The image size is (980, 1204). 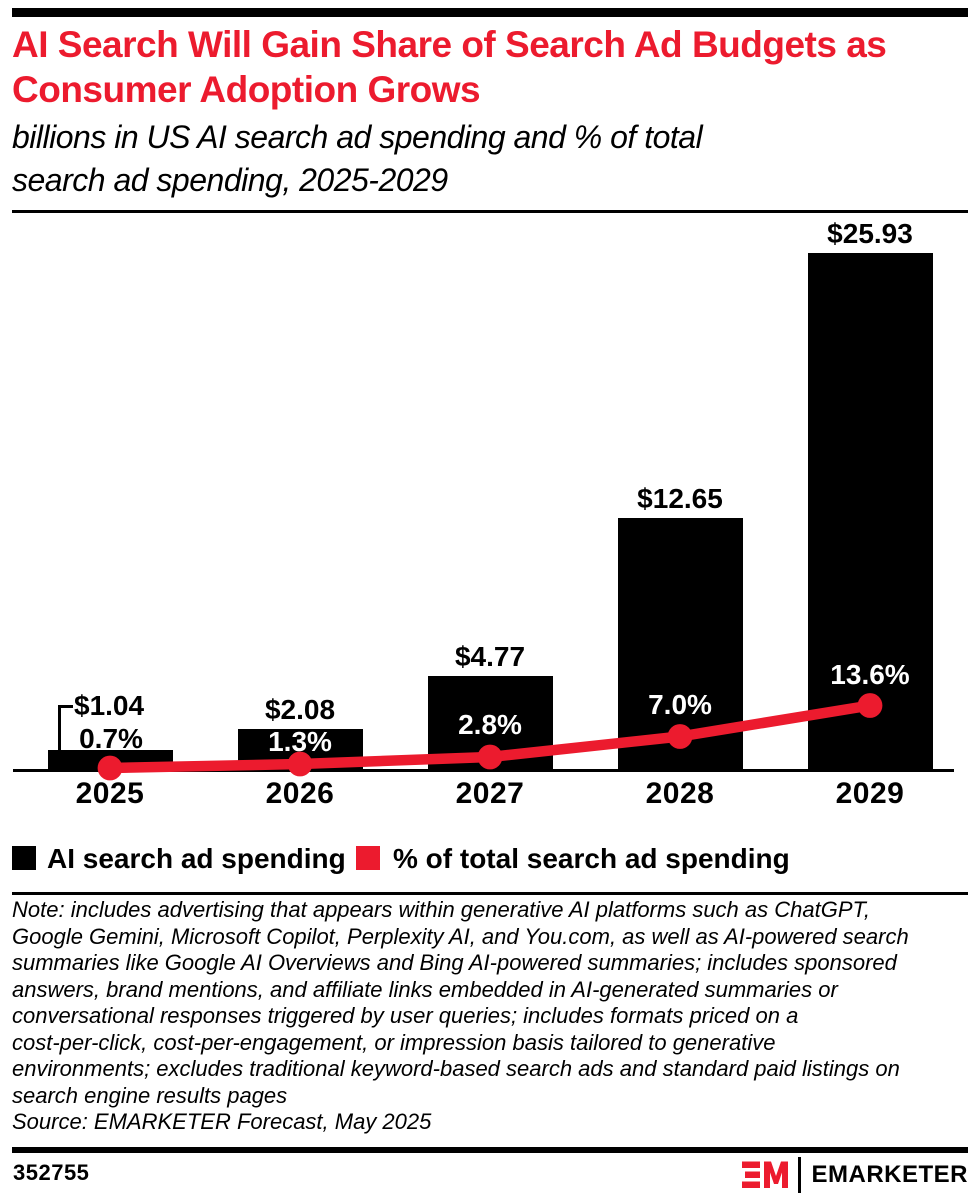 I want to click on x-axis-label-2029: 2029, so click(x=870, y=793).